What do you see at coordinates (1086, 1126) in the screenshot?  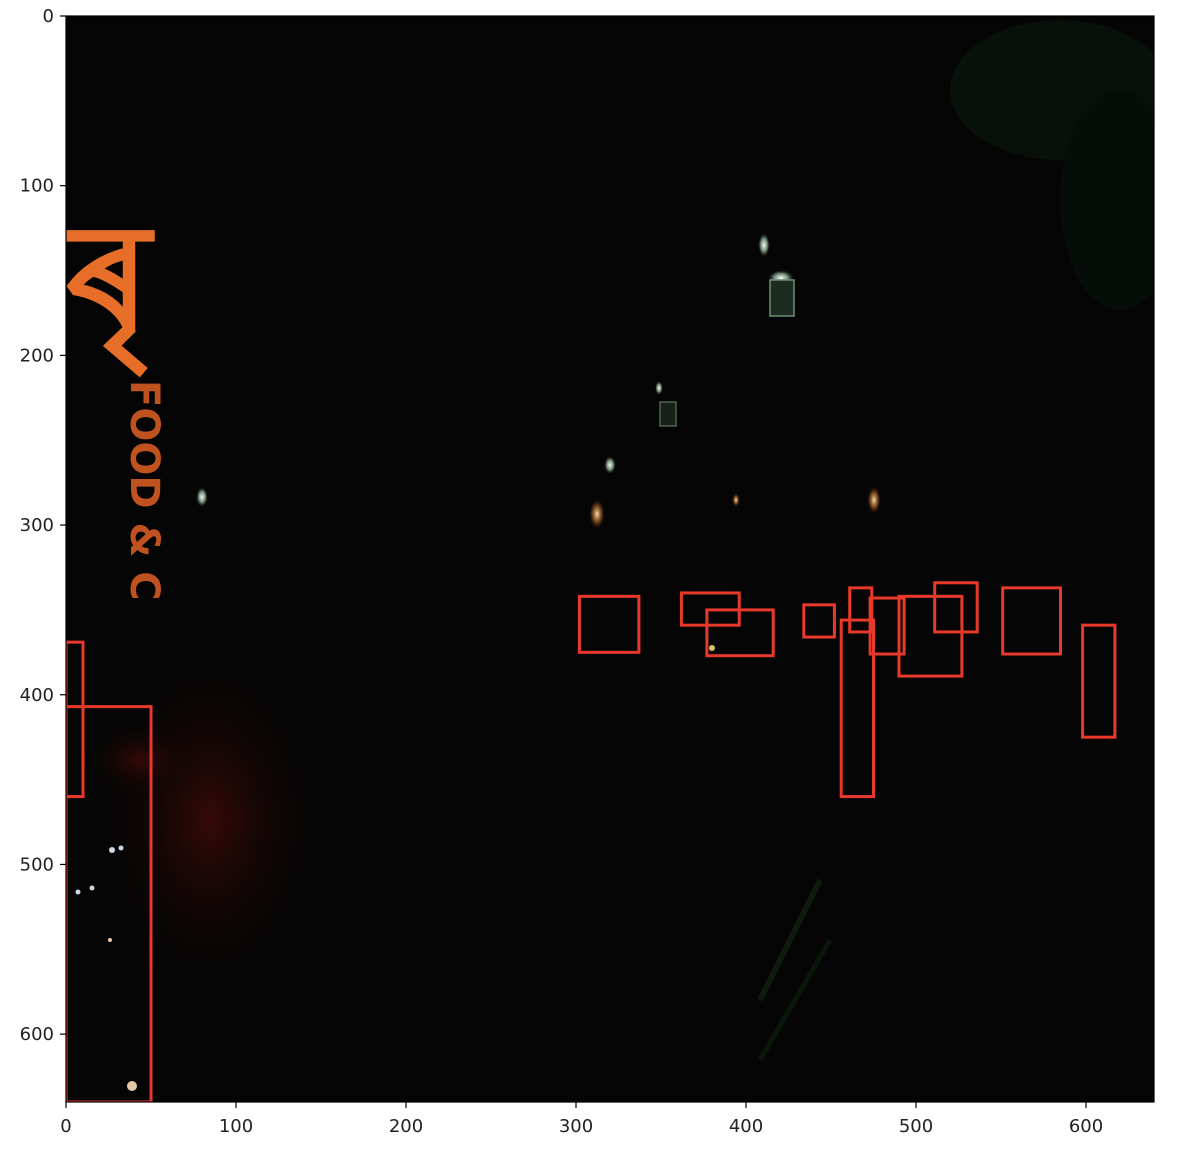 I see `x-tick-label: 600` at bounding box center [1086, 1126].